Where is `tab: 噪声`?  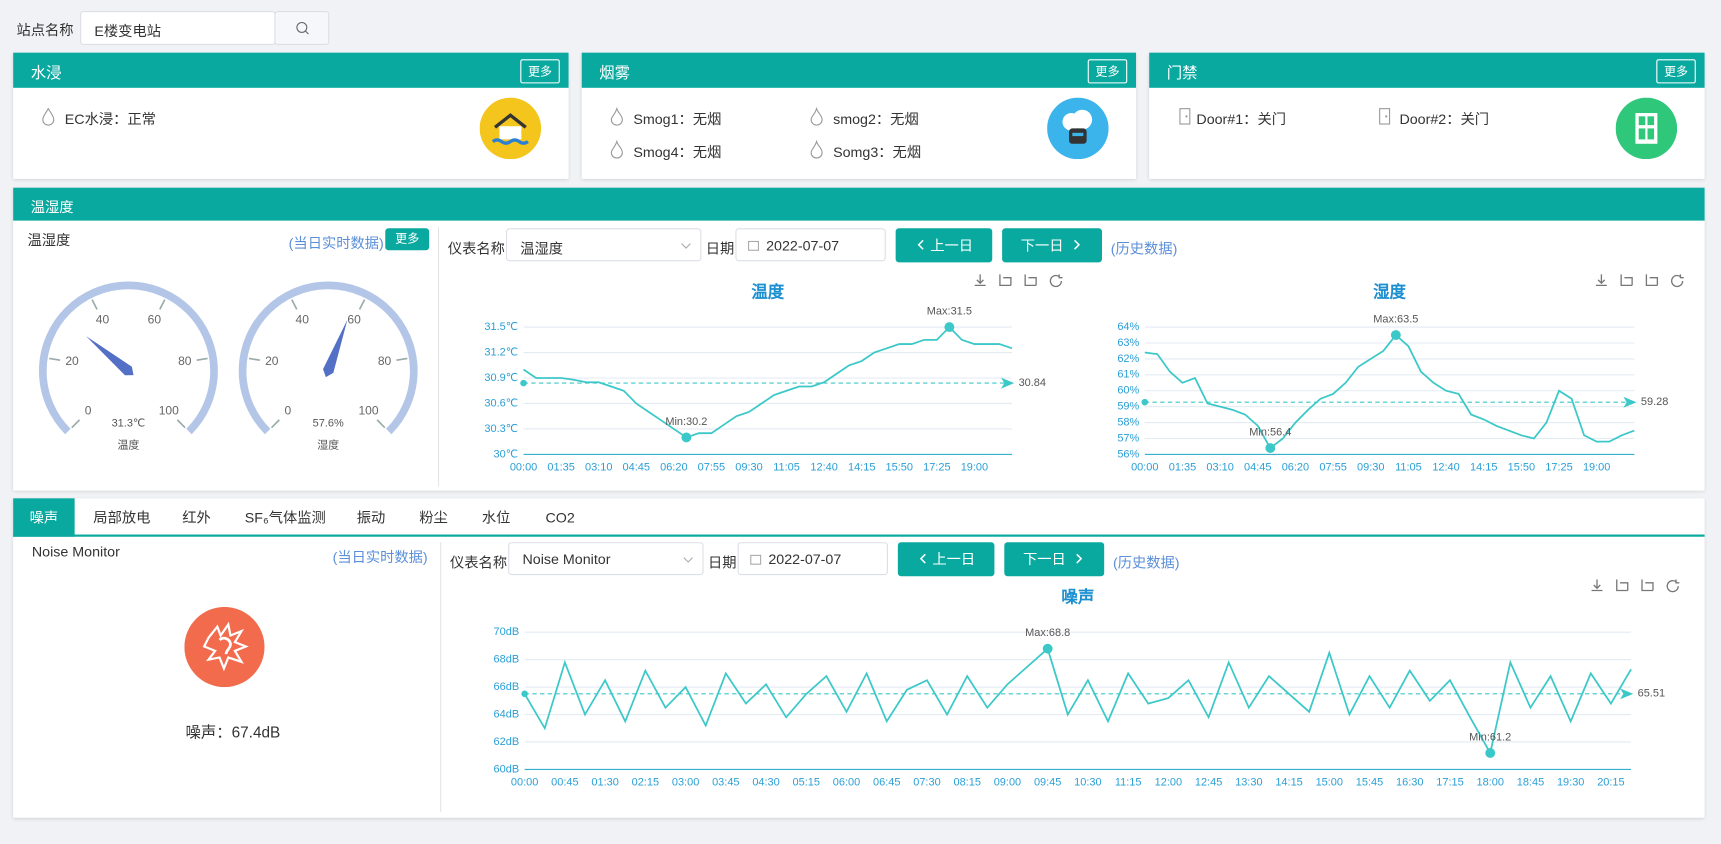 tab: 噪声 is located at coordinates (44, 517).